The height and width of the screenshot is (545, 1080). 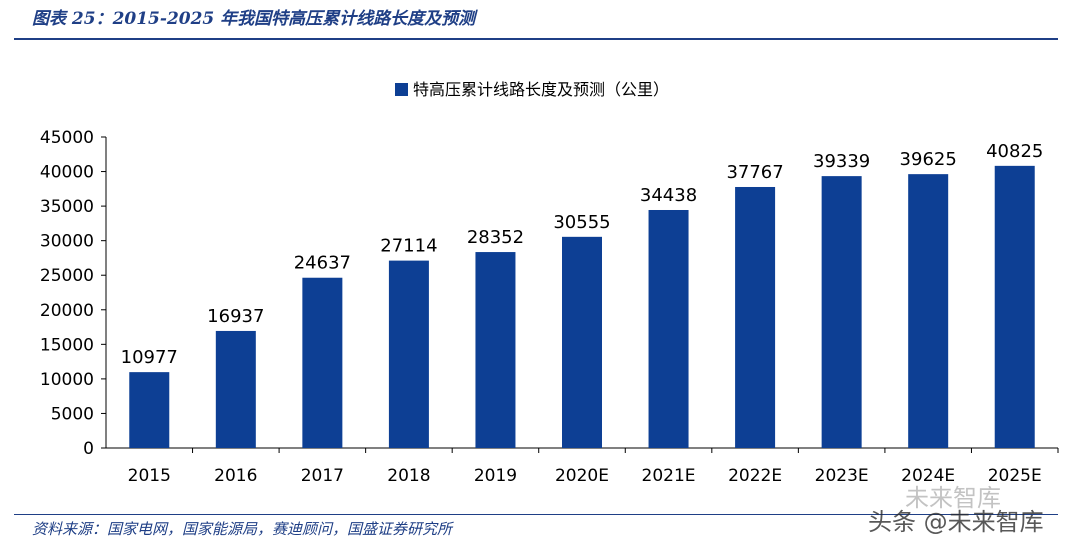 What do you see at coordinates (67, 380) in the screenshot?
I see `y-tick-label: 10000` at bounding box center [67, 380].